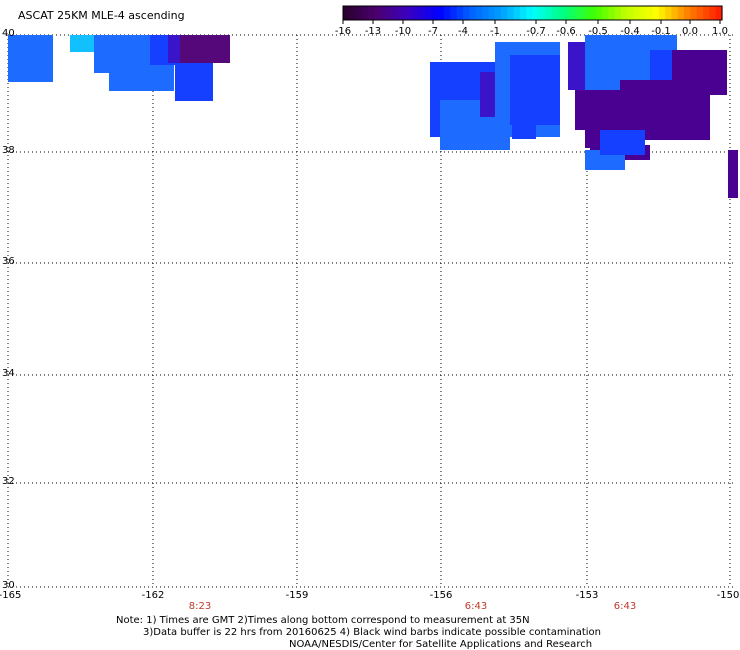 The height and width of the screenshot is (650, 740). I want to click on colorbar-tick: -7, so click(433, 31).